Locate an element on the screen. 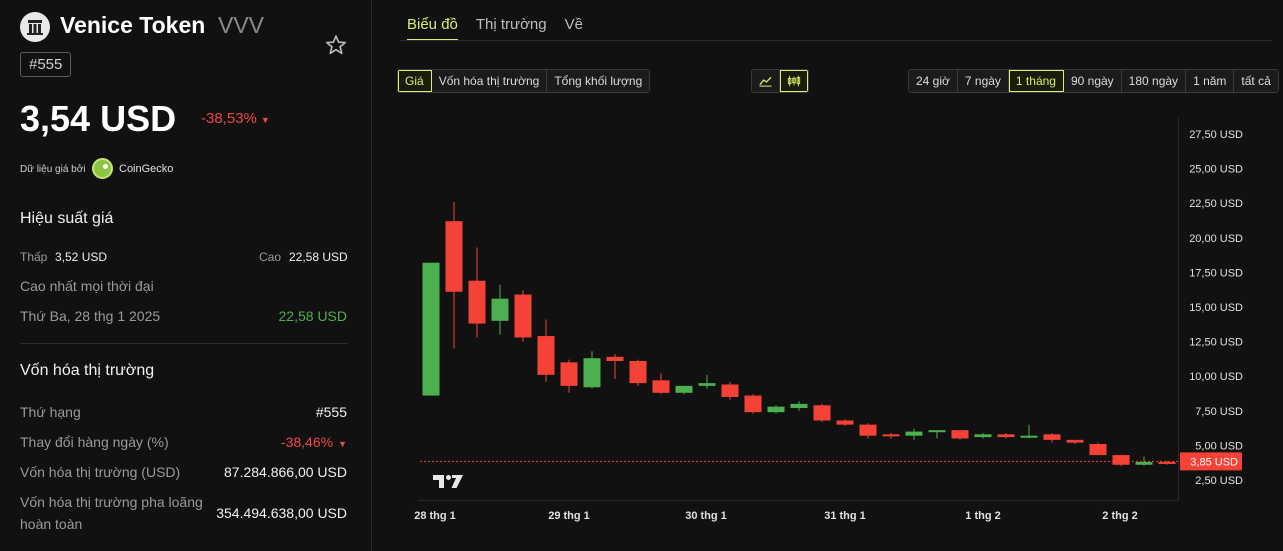 This screenshot has width=1283, height=551. low-label: Thấp is located at coordinates (34, 257).